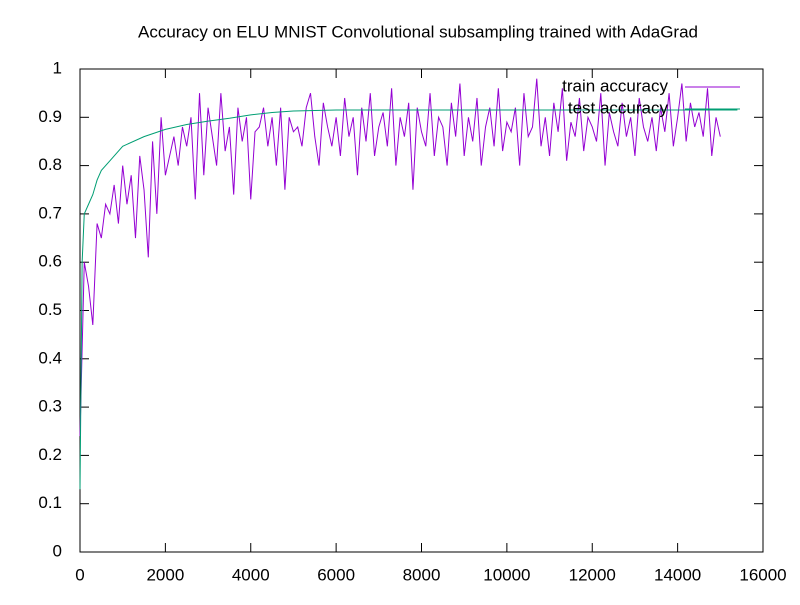  What do you see at coordinates (592, 574) in the screenshot?
I see `x-tick-label: 12000` at bounding box center [592, 574].